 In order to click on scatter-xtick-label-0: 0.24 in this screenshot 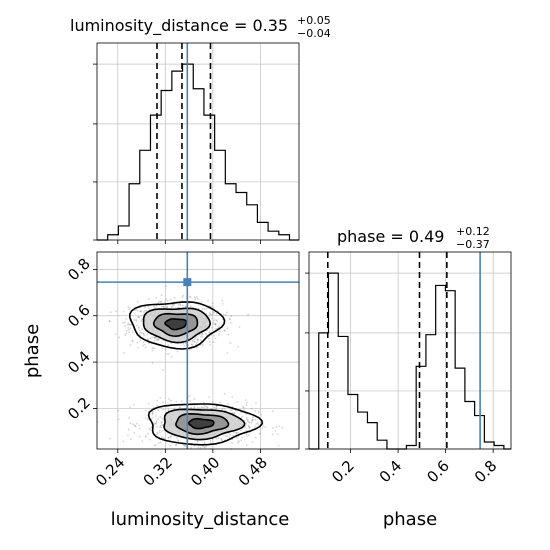, I will do `click(110, 471)`.